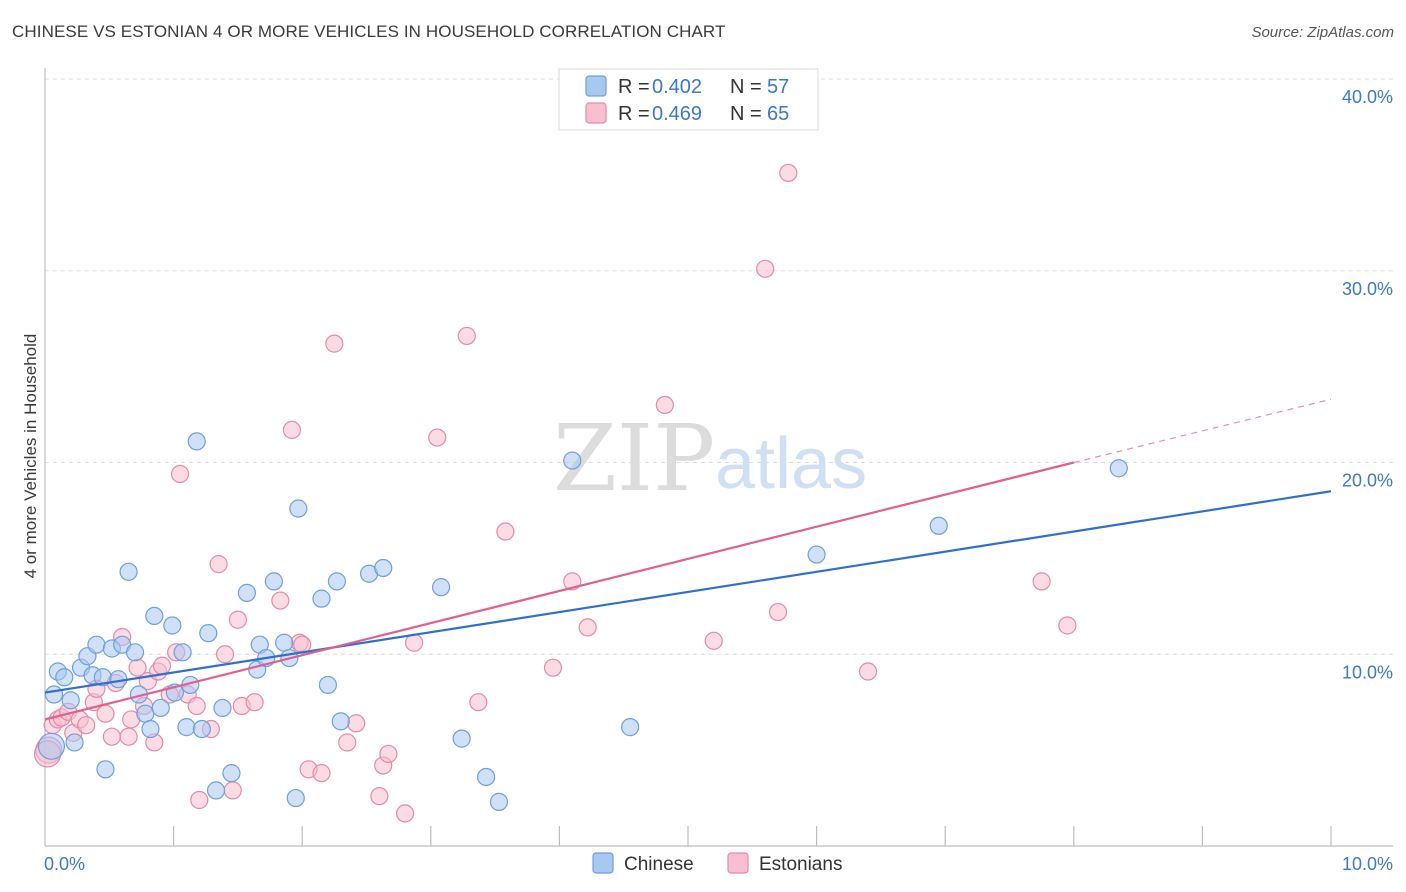  I want to click on watermark-atlas: atlas, so click(791, 464).